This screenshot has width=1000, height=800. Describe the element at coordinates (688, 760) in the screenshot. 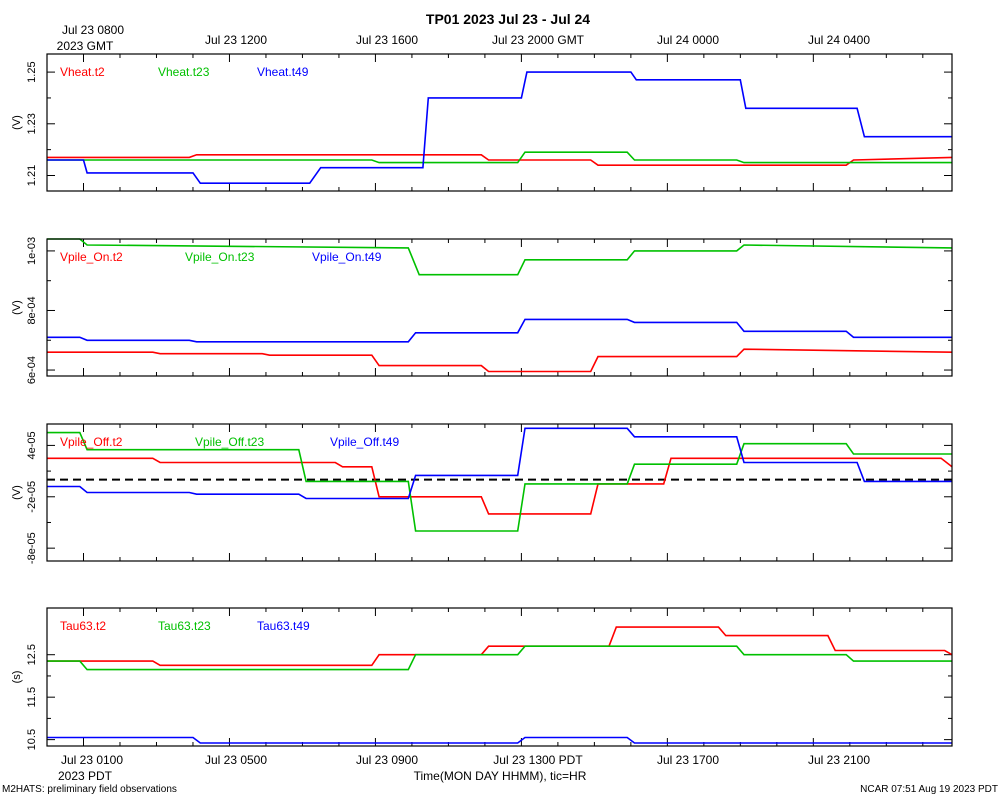

I see `bottom-axis-label: Jul 23 1700` at that location.